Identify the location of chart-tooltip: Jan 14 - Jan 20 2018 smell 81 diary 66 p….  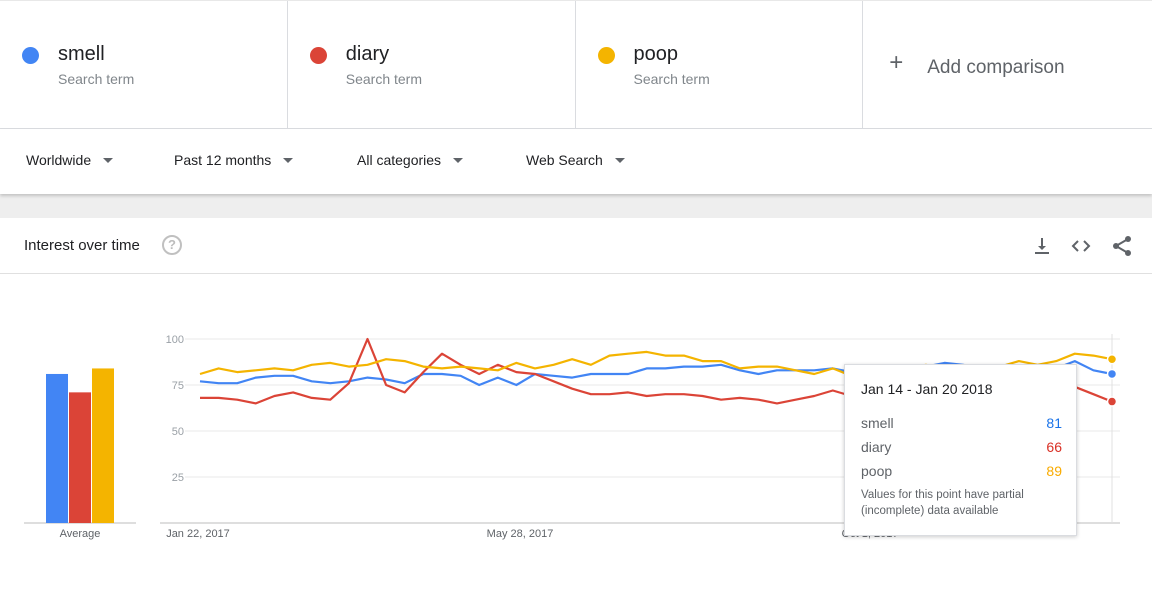
(960, 450).